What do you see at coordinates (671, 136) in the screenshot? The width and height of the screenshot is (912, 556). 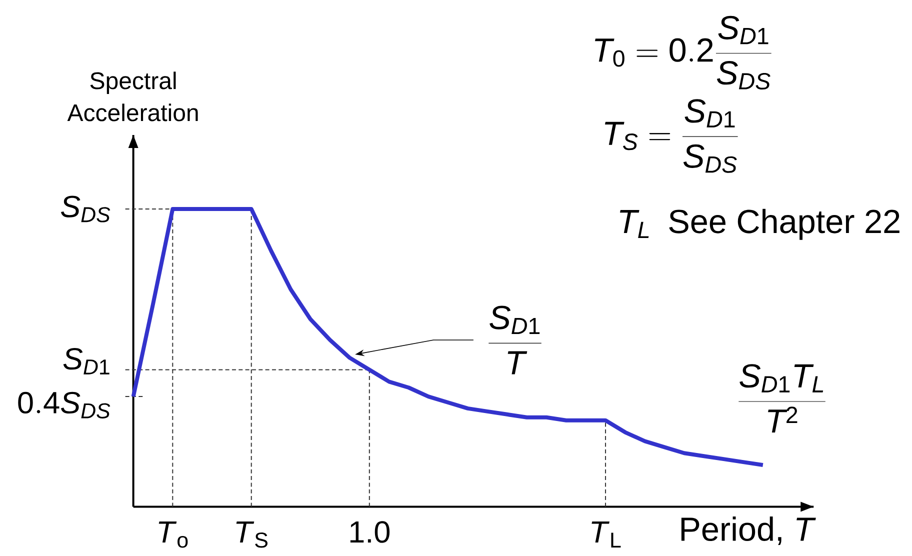 I see `text: $T_S = \frac{S_{D1}}{S_{DS}}$` at bounding box center [671, 136].